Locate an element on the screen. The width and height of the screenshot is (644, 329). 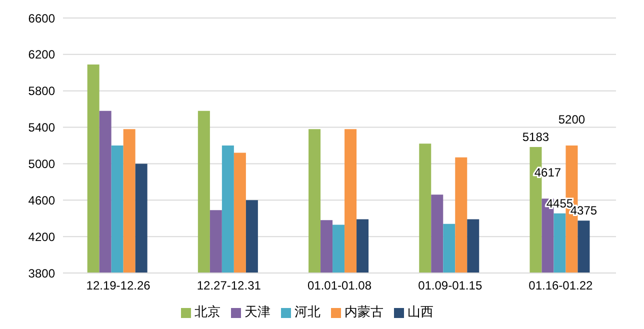
x-tick-label: 01.16-01.22 is located at coordinates (561, 285).